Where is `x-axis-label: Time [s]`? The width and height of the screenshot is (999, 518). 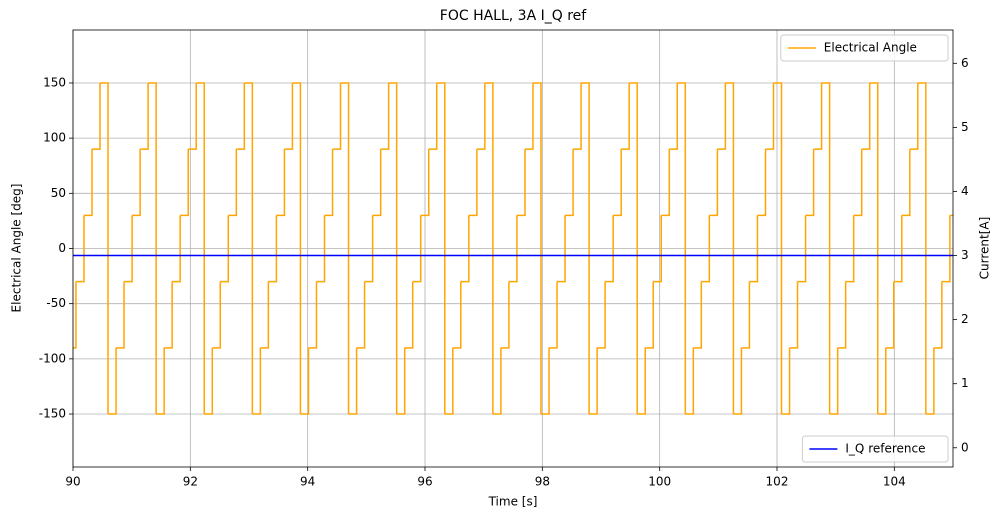
x-axis-label: Time [s] is located at coordinates (513, 502).